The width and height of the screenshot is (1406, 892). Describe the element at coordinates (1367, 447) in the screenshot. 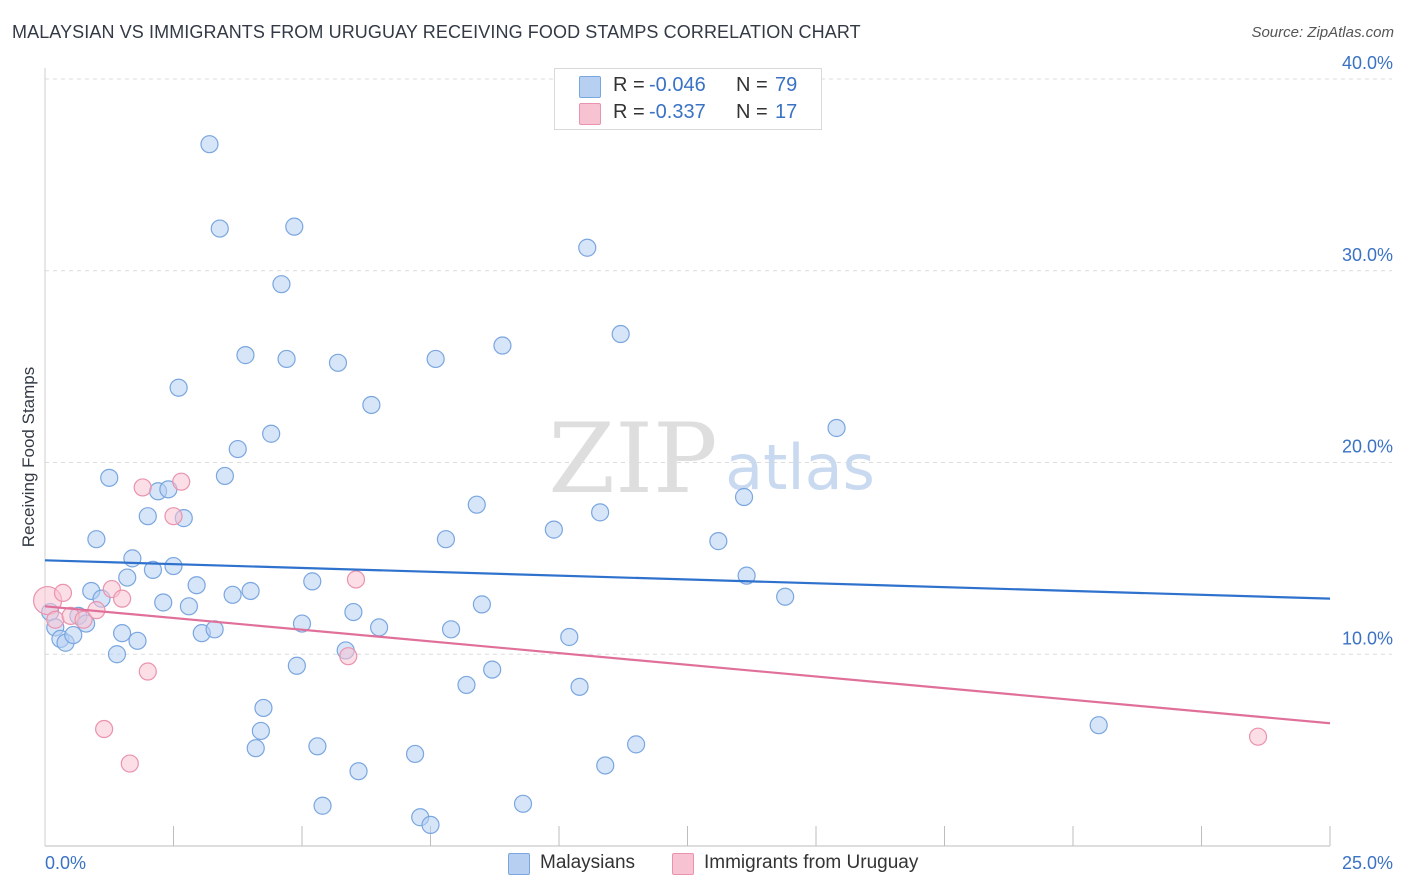

I see `y-tick-label: 20.0%` at that location.